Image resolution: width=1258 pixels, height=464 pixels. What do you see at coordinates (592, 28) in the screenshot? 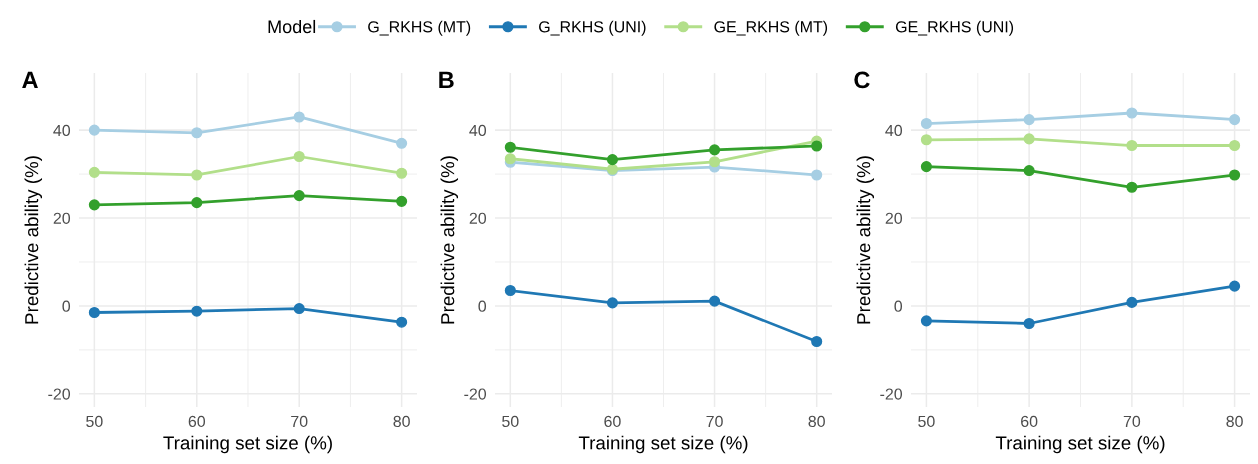
I see `legend-label: G_RKHS (UNI)` at bounding box center [592, 28].